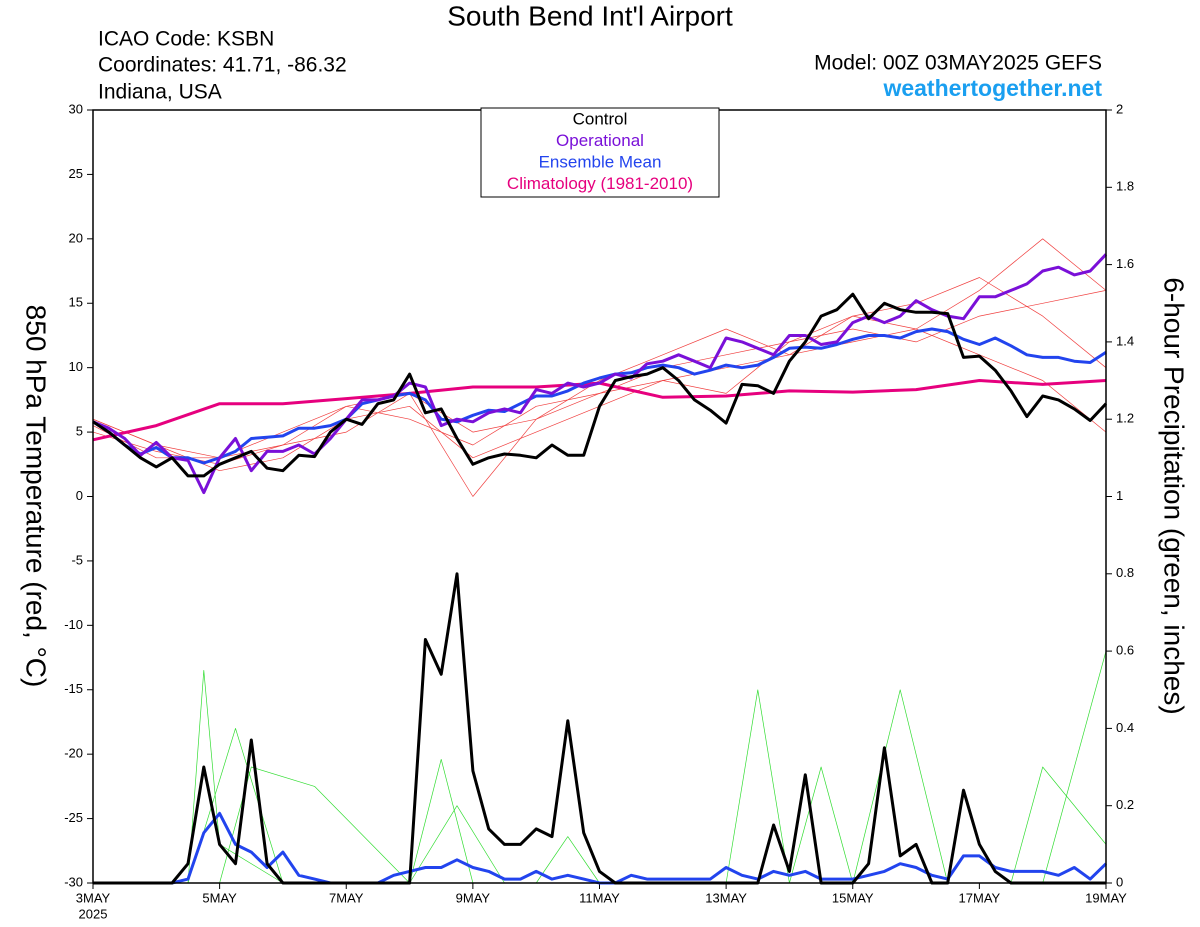 The image size is (1200, 927). I want to click on y-tick-label: 30, so click(76, 108).